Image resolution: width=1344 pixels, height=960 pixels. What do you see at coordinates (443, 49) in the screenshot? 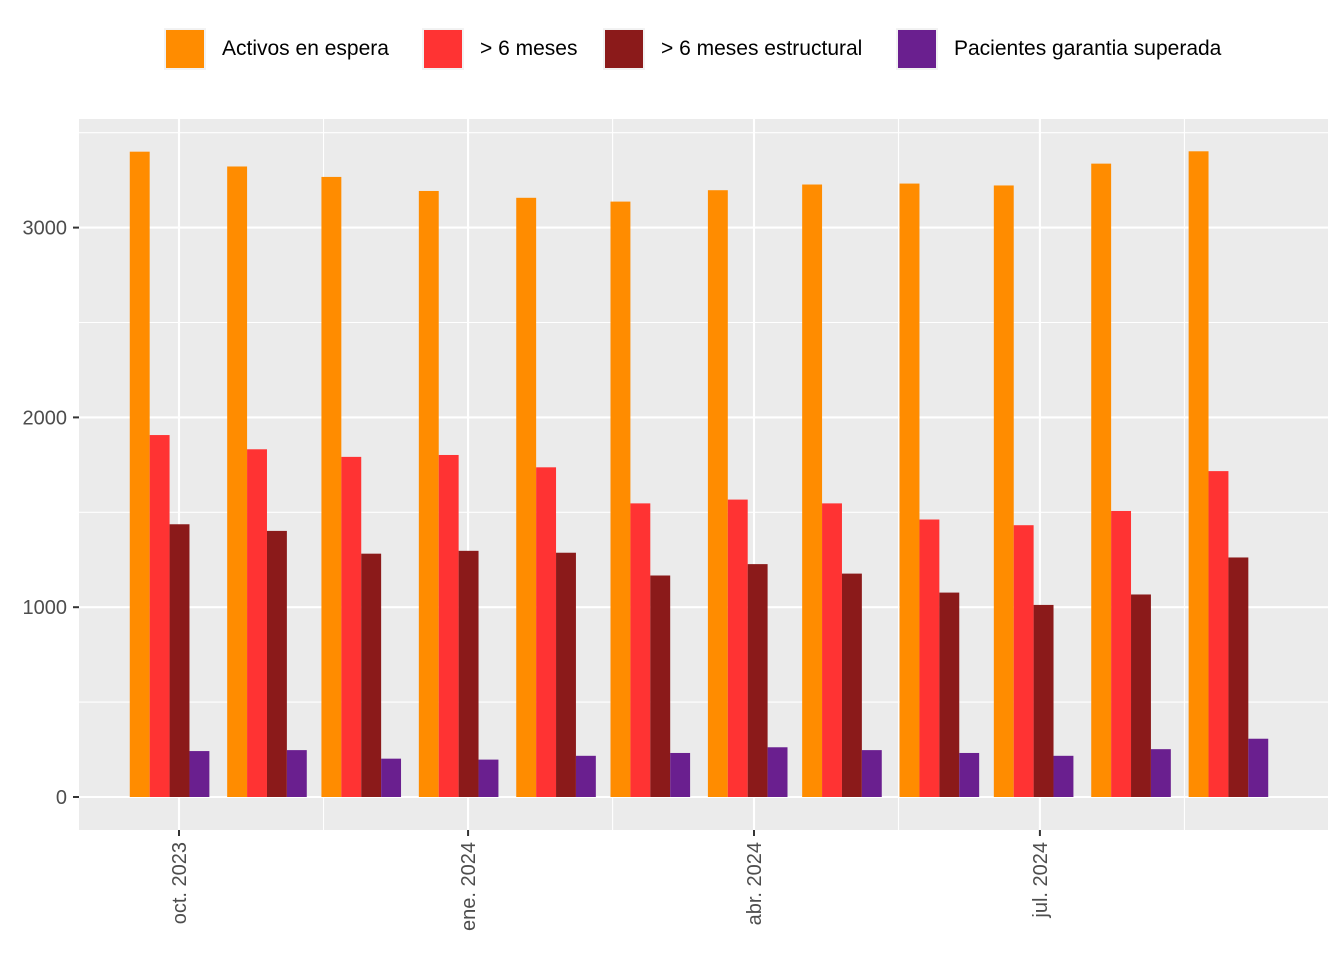
I see `legend-key-6-meses` at bounding box center [443, 49].